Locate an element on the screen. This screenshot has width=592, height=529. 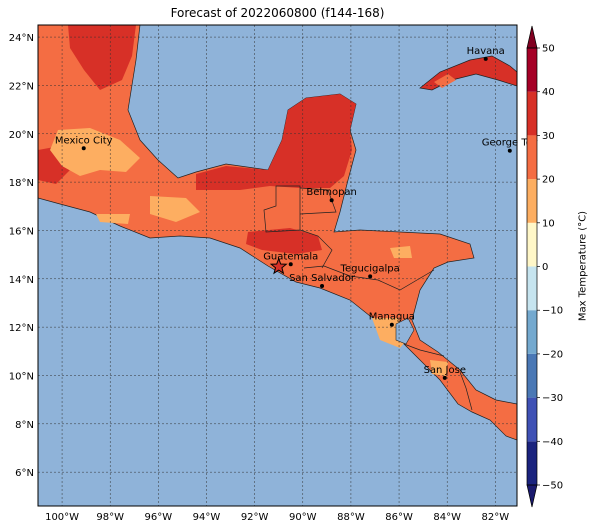
colorbar-tick-label: 40 is located at coordinates (548, 92).